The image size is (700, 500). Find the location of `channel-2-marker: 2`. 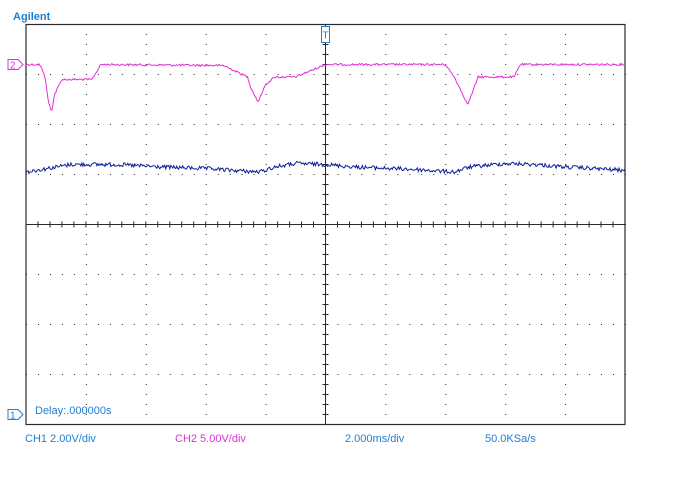

channel-2-marker: 2 is located at coordinates (15, 65).